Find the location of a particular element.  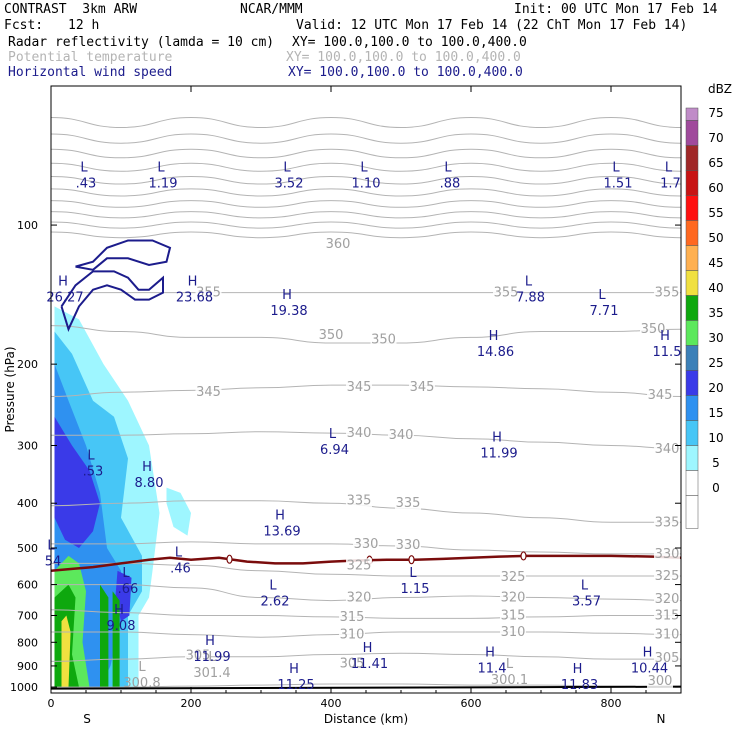

wind-extremum-value: 11.41 is located at coordinates (369, 664).